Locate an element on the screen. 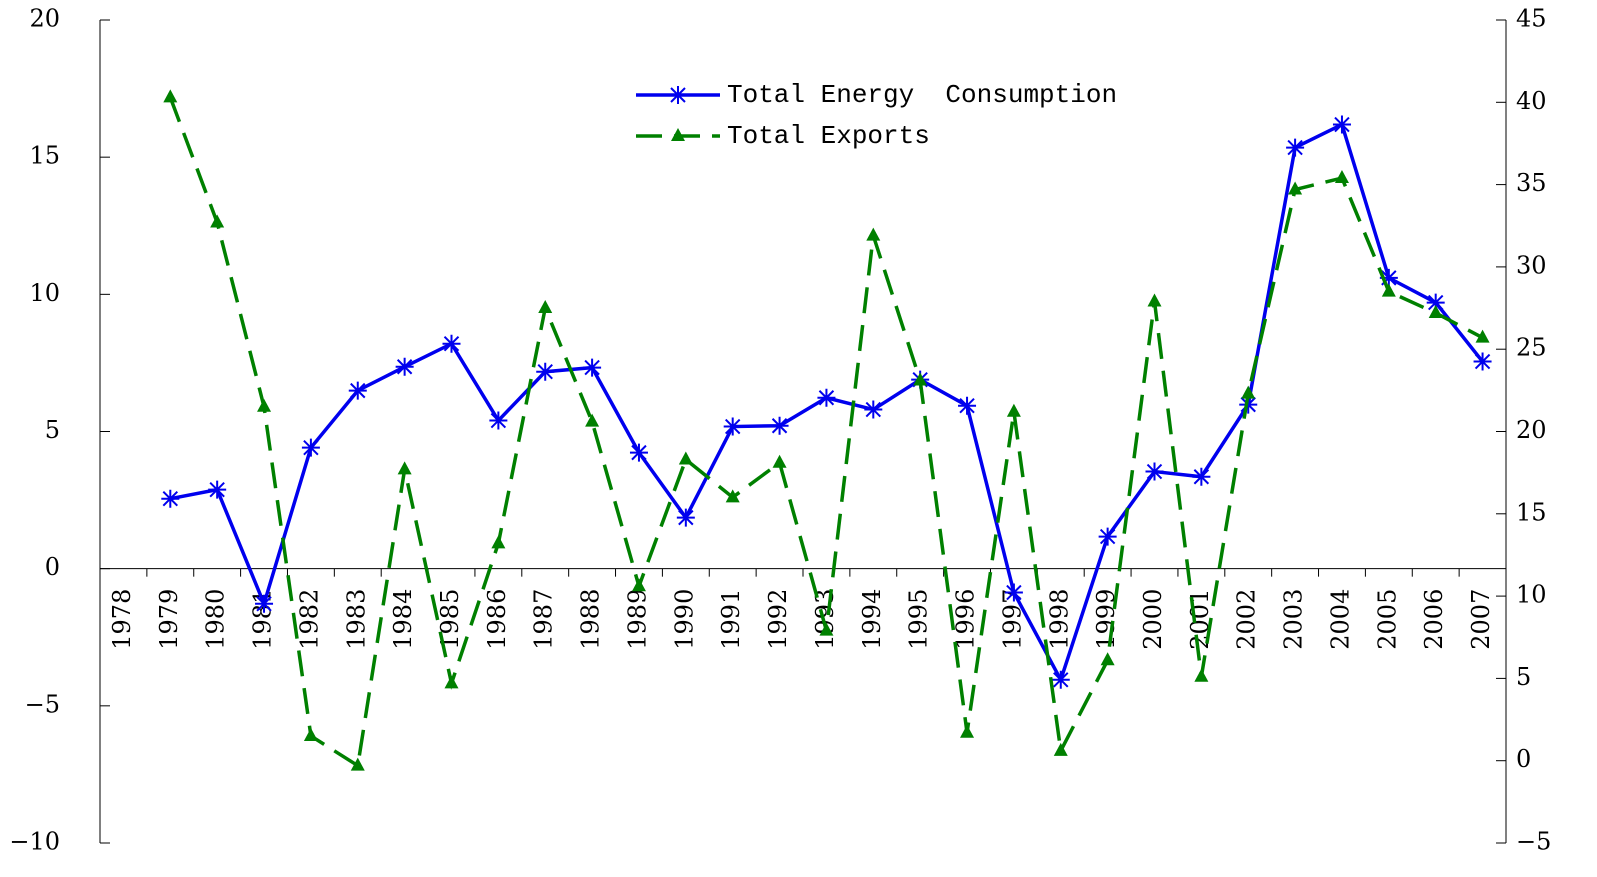  x-tick-label: 1983 is located at coordinates (356, 619).